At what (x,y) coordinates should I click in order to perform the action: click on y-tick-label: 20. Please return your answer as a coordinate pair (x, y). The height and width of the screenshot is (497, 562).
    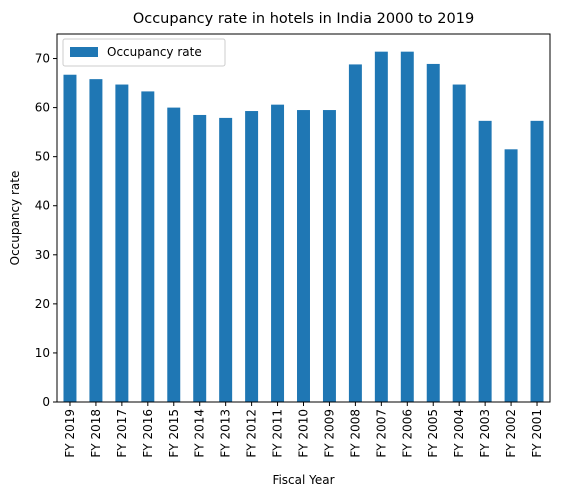
    Looking at the image, I should click on (42, 304).